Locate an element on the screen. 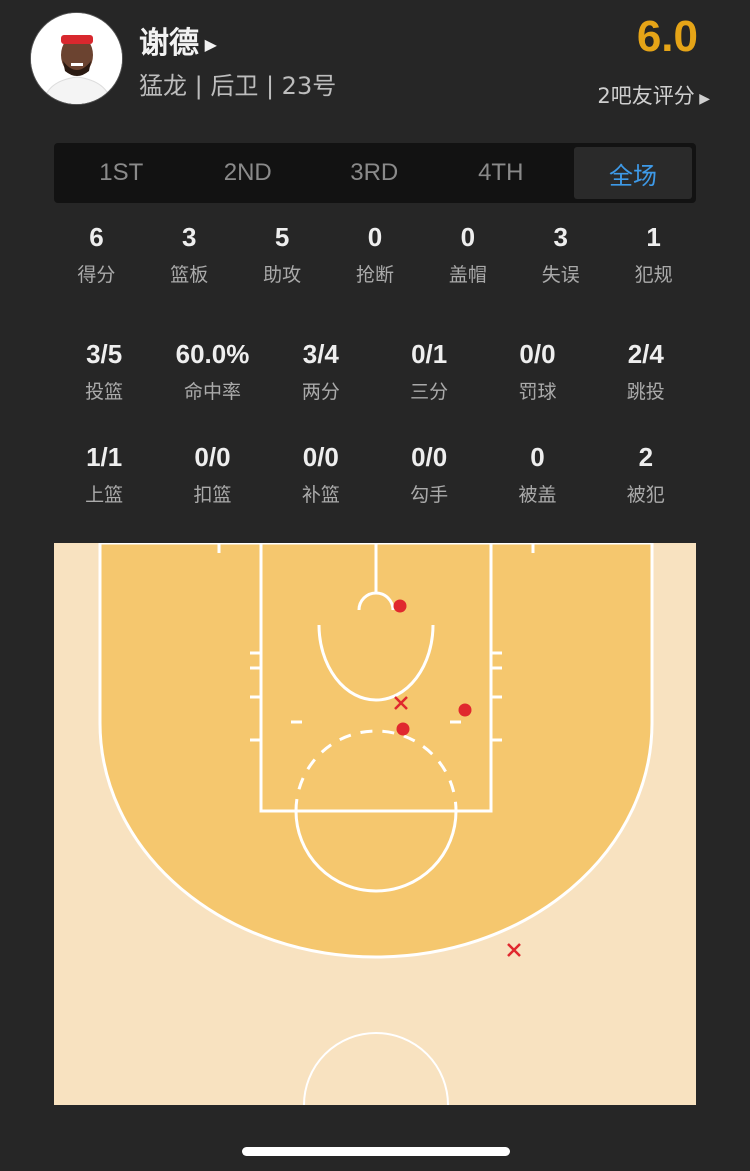  stat-label: 扣篮 is located at coordinates (212, 495).